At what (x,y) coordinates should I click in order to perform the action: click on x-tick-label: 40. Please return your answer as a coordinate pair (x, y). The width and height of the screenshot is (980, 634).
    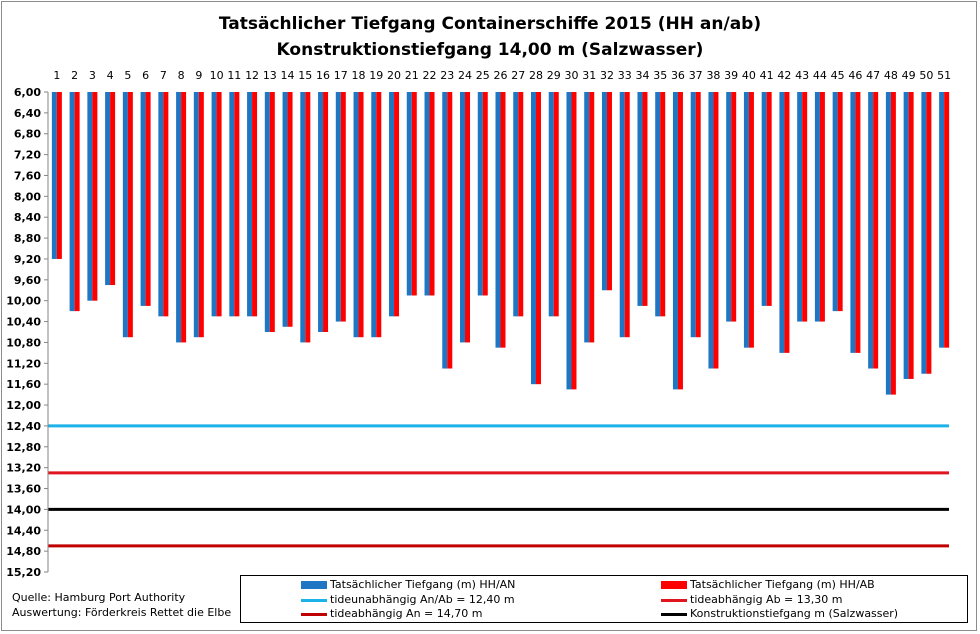
    Looking at the image, I should click on (749, 75).